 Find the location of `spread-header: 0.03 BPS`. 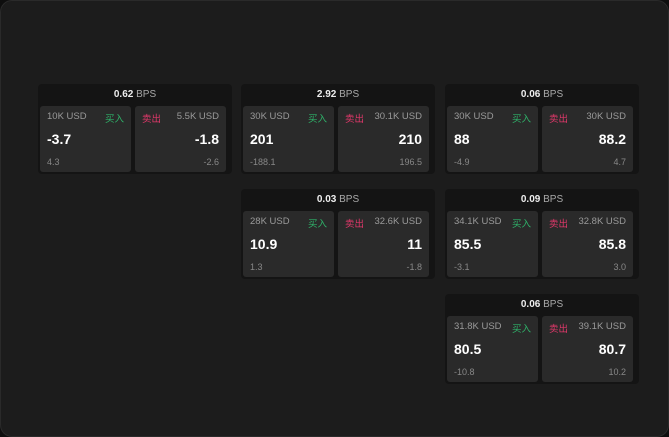

spread-header: 0.03 BPS is located at coordinates (338, 199).